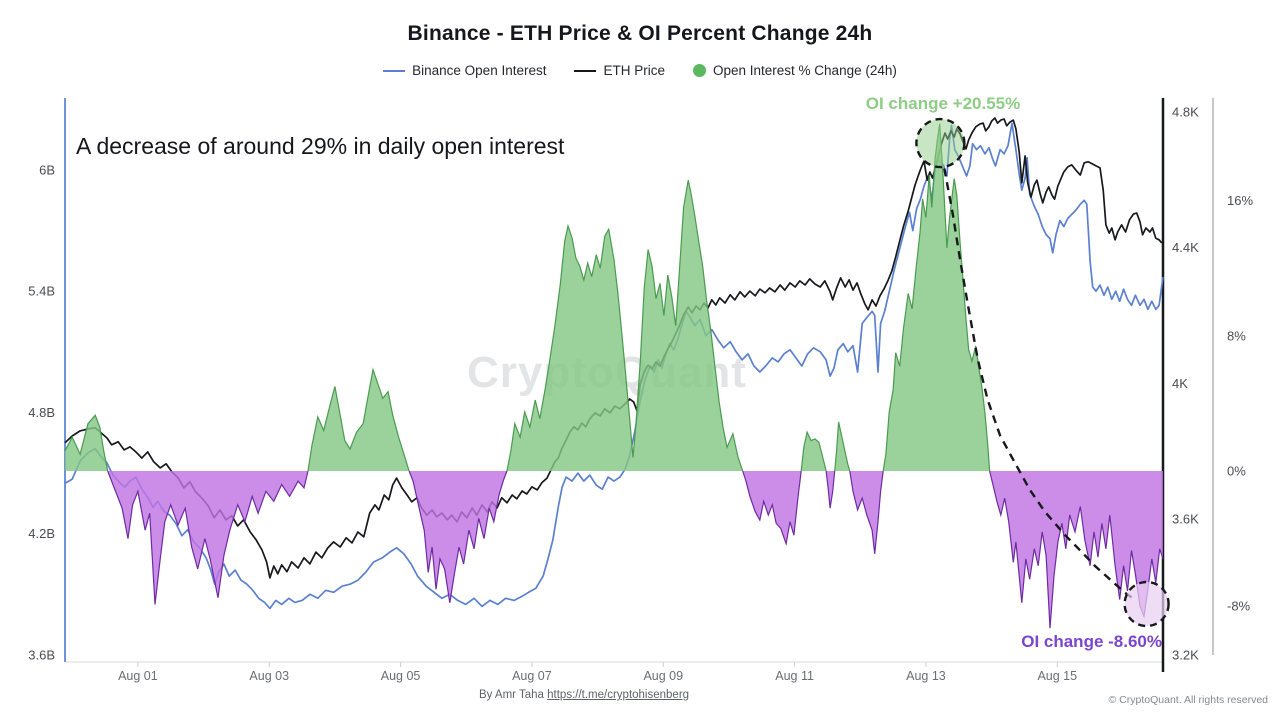  Describe the element at coordinates (805, 70) in the screenshot. I see `legend-label: Open Interest % Change (24h)` at that location.